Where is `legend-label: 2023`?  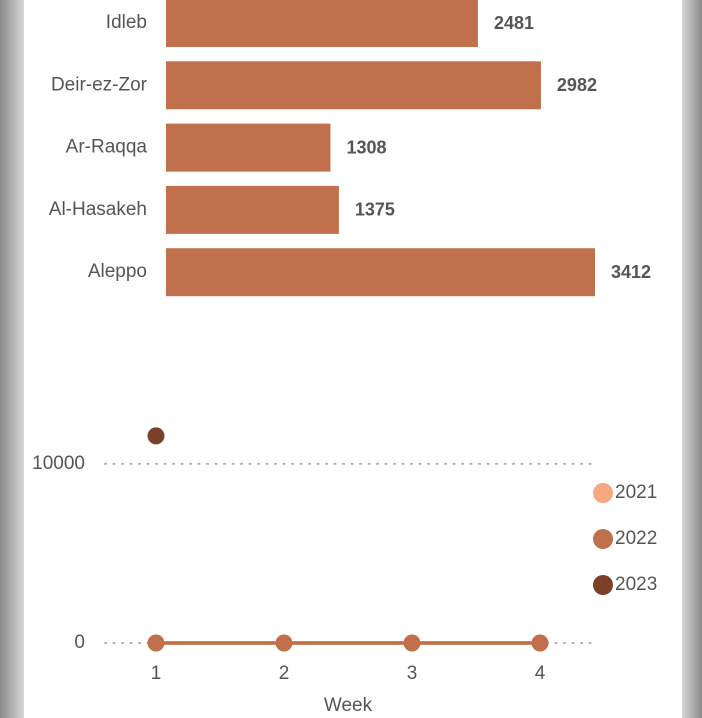
legend-label: 2023 is located at coordinates (636, 584).